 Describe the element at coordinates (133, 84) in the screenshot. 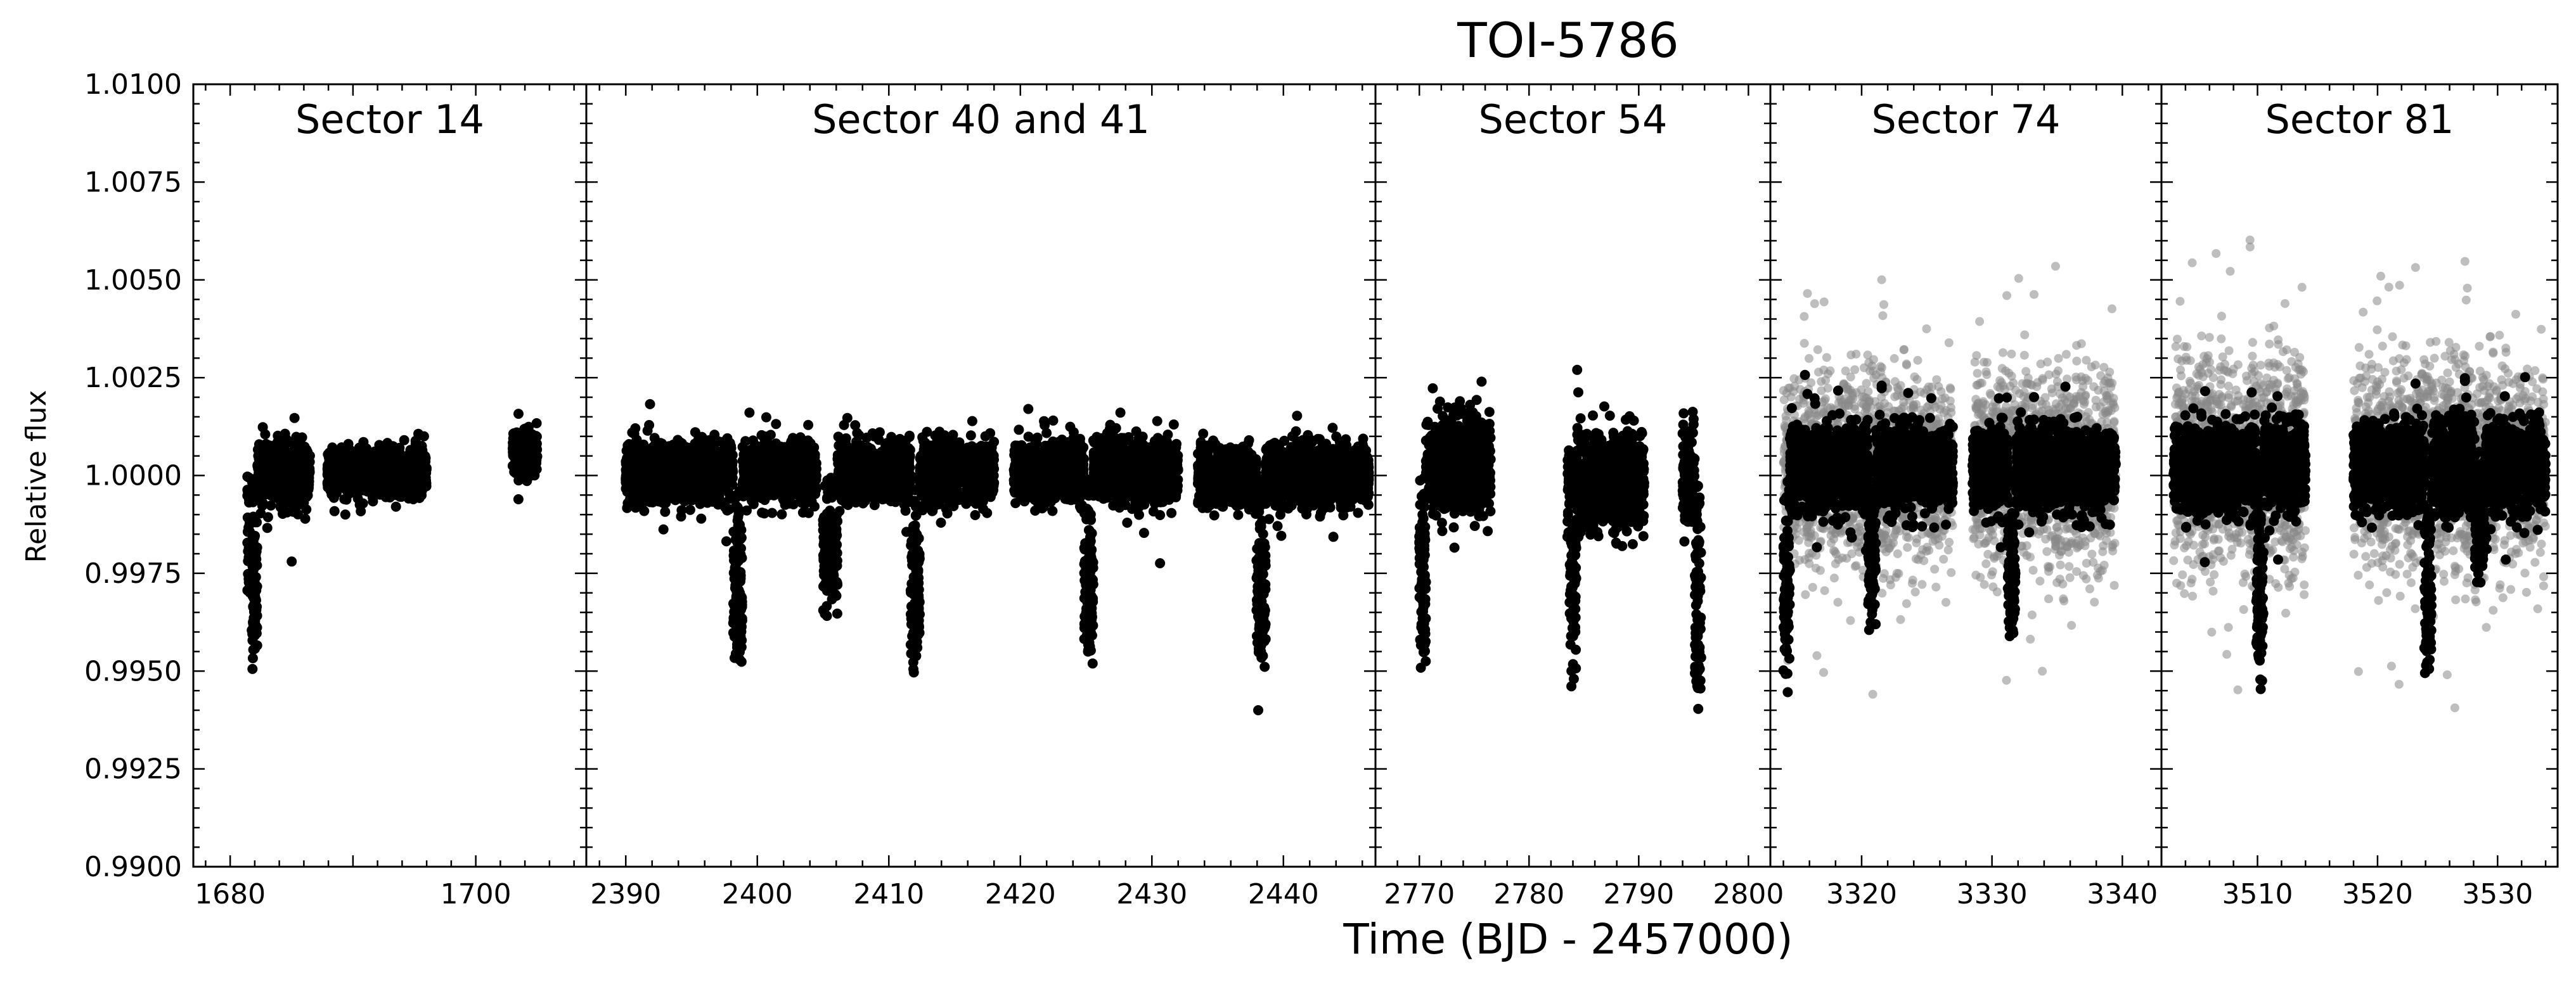

I see `y-tick-label: 1.0100` at that location.